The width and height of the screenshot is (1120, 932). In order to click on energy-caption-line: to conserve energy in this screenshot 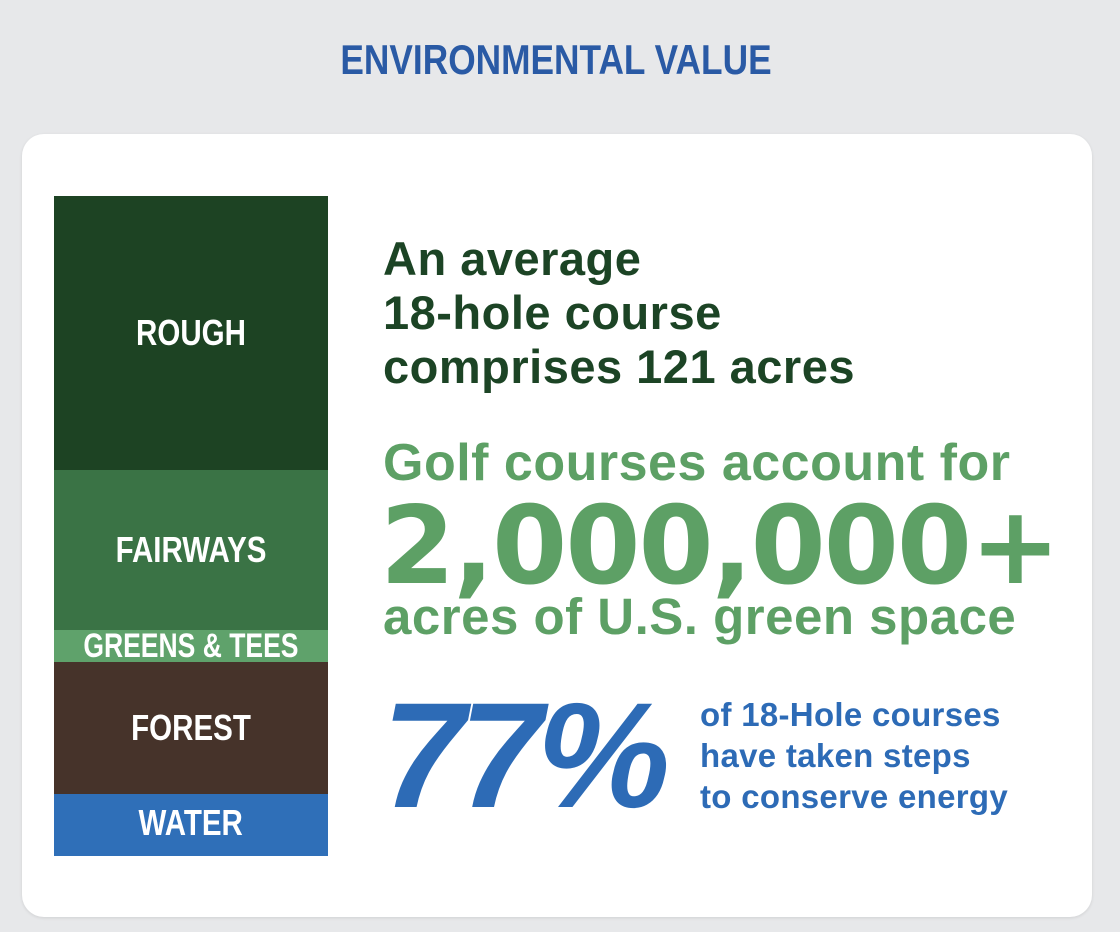, I will do `click(854, 796)`.